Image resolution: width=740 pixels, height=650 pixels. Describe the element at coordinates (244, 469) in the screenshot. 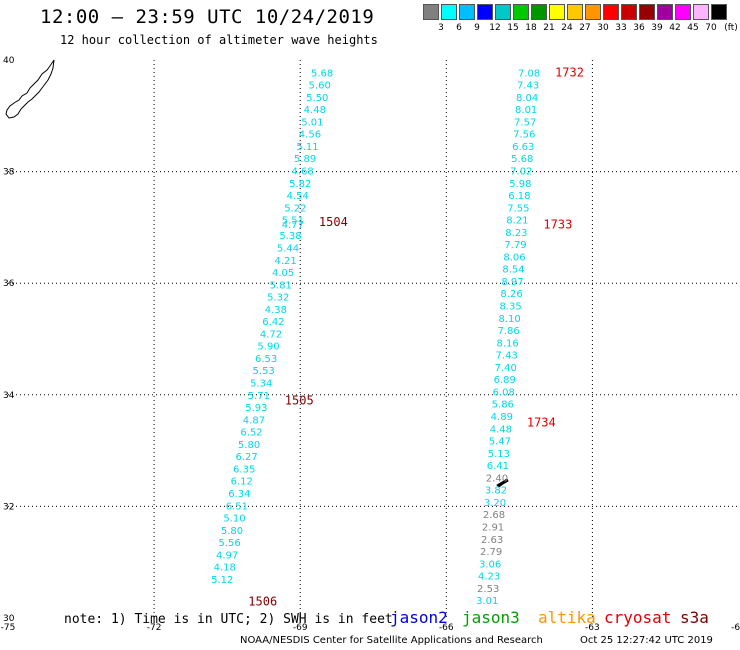

I see `wave-height-value: 6.35` at that location.